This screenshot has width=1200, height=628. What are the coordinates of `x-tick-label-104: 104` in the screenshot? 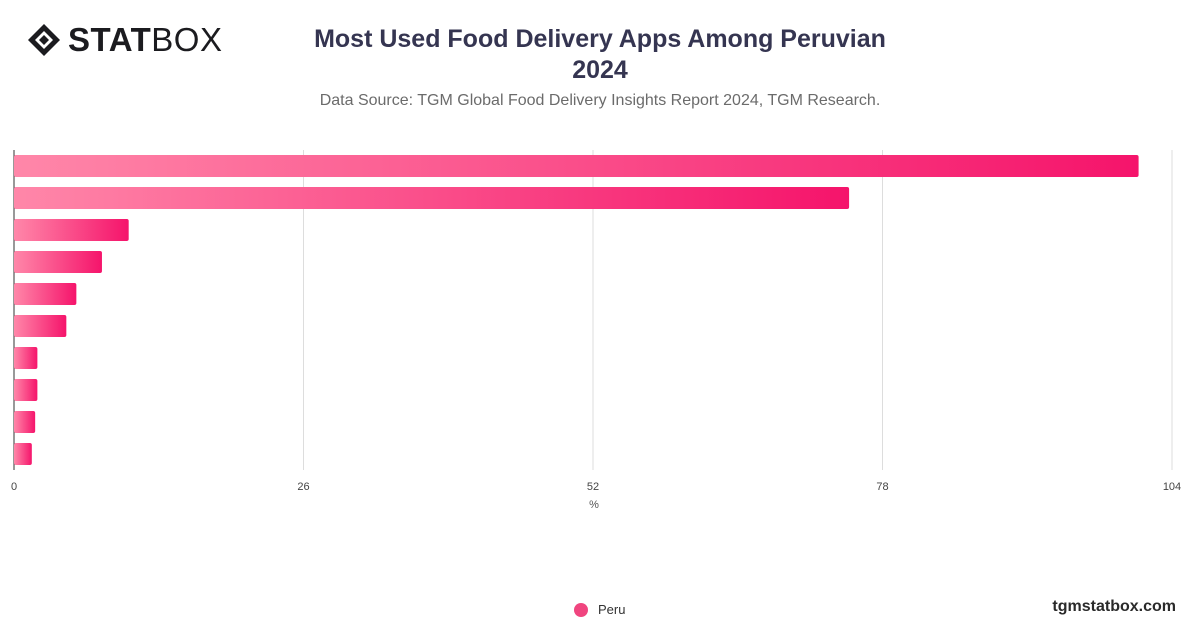 It's located at (1172, 487).